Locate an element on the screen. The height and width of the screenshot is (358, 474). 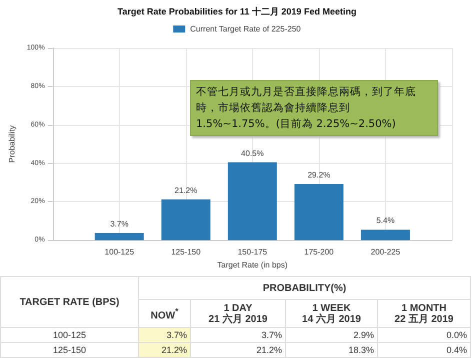
annotation: 不管七月或九月是否直接降息兩碼，到了年底時，市場依舊認為會持續降息到 1.5%~1.75%。(目前為 2.25%~2.50%) is located at coordinates (314, 108).